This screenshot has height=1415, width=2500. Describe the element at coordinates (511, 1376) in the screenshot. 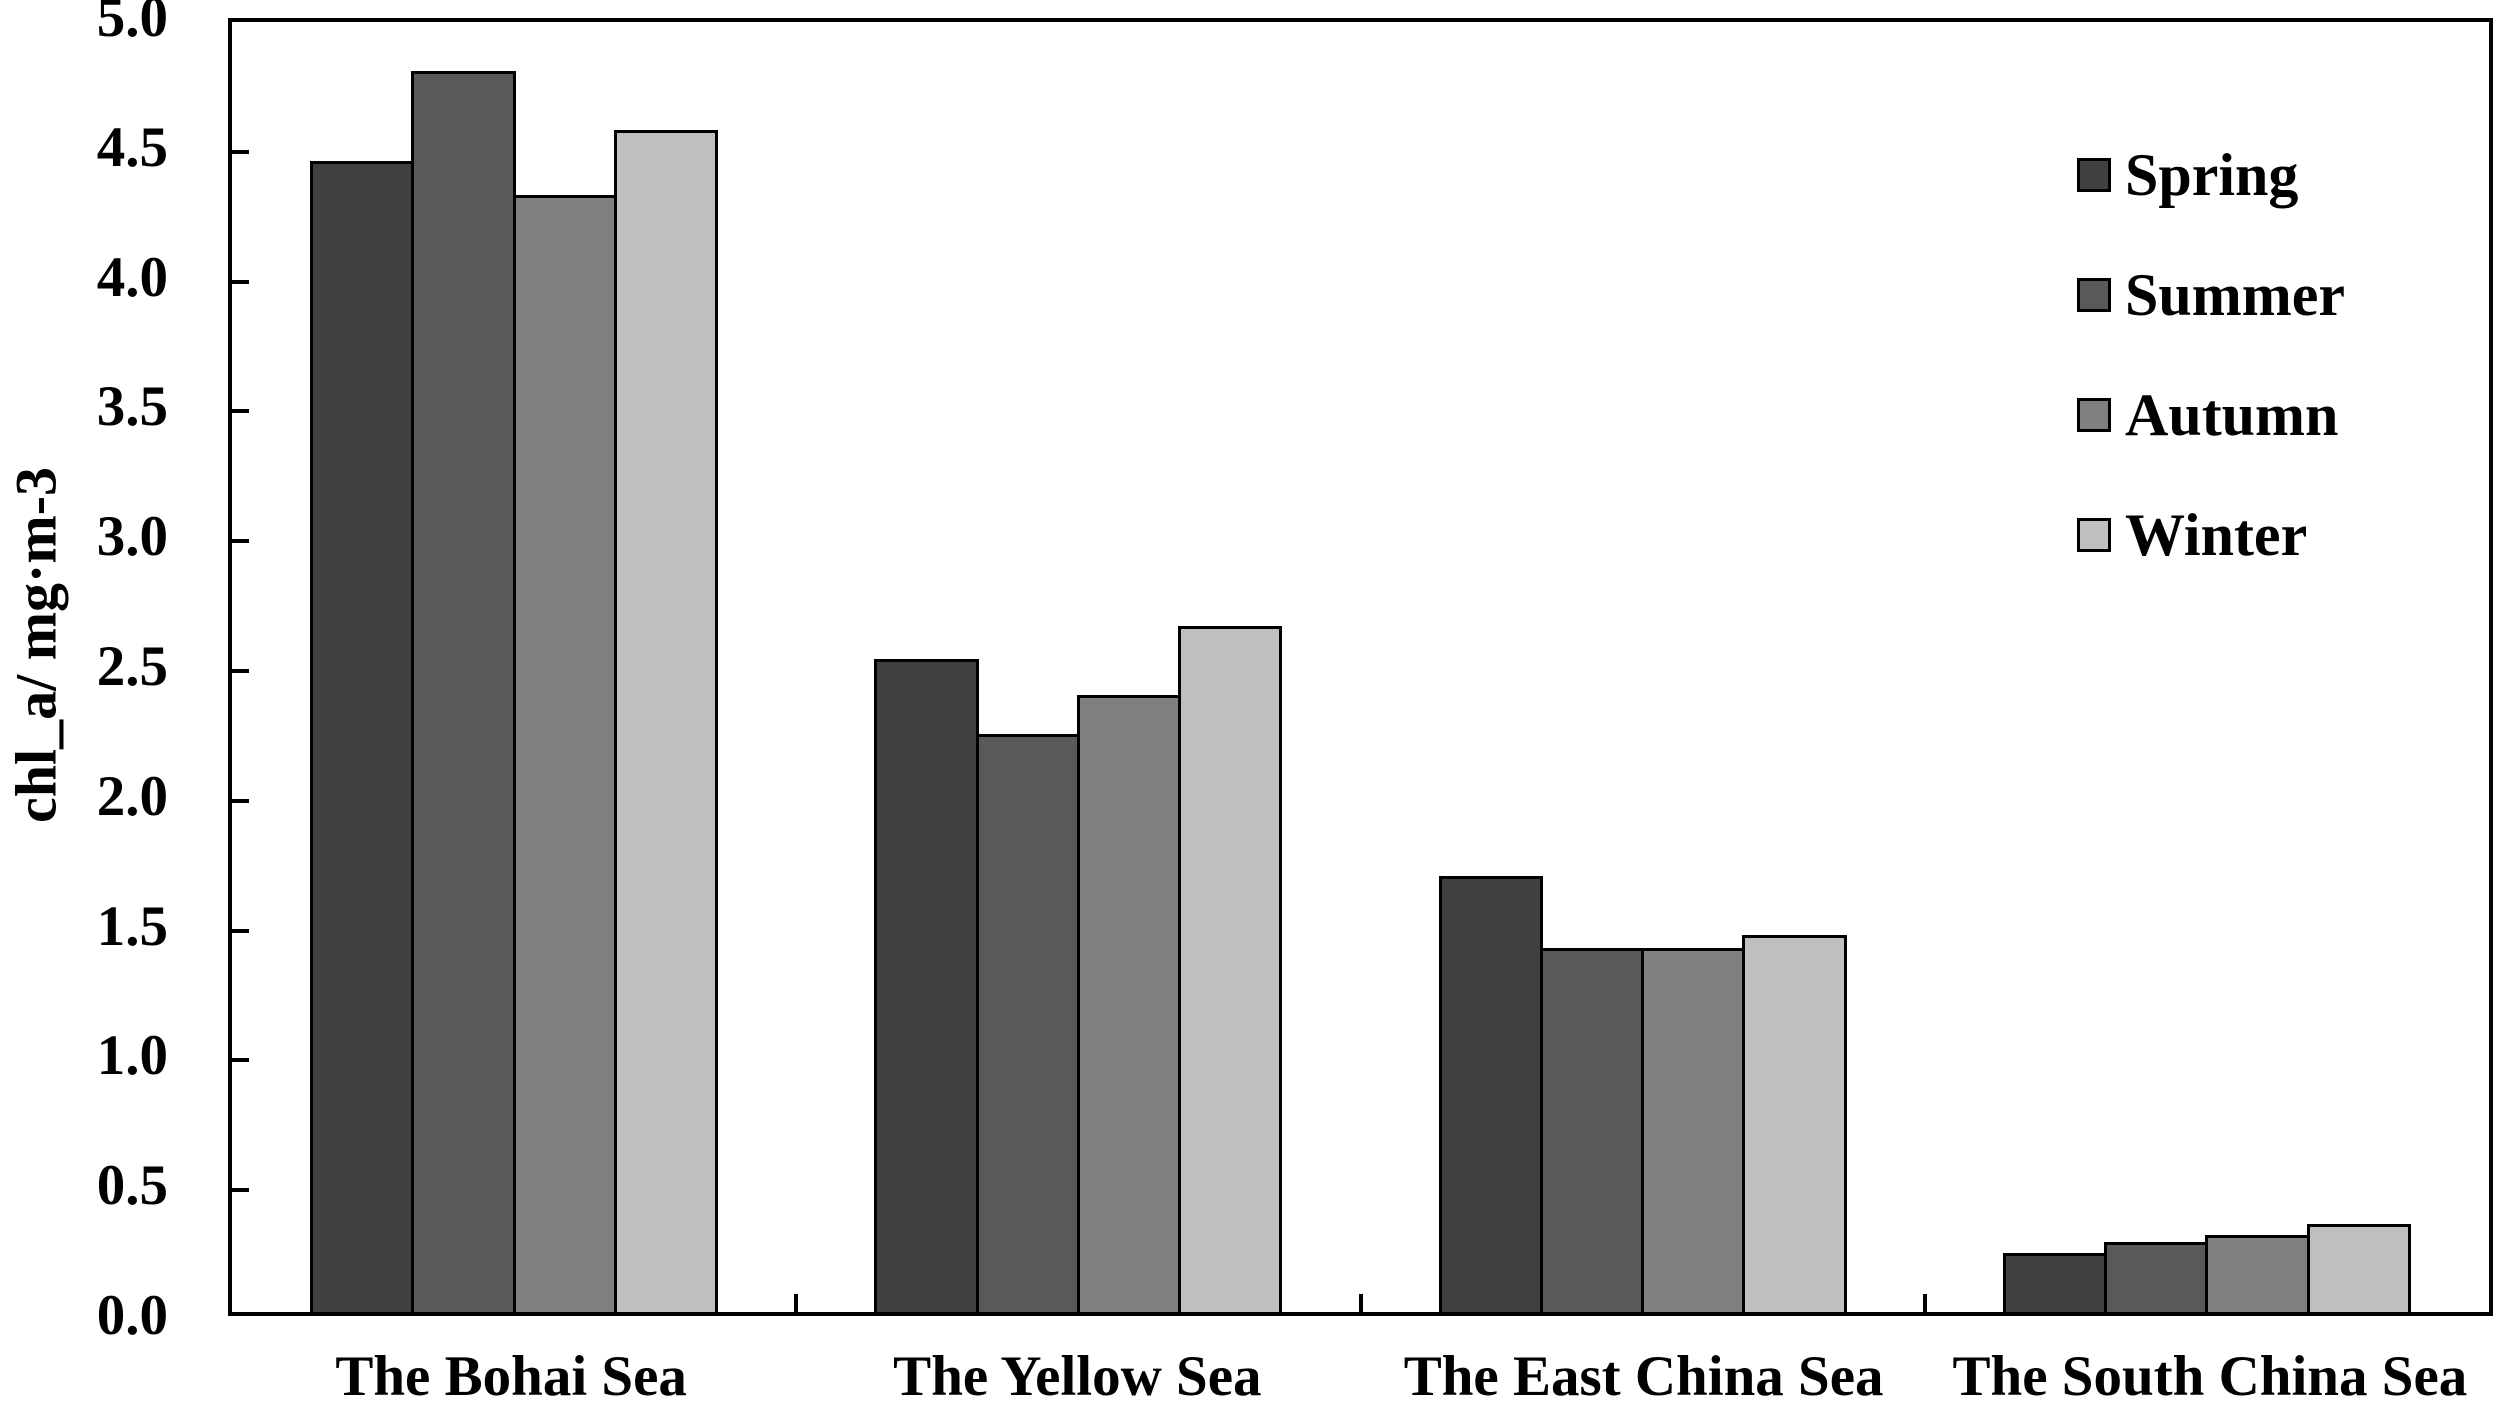

I see `x-category-label-1: The Bohai Sea` at that location.